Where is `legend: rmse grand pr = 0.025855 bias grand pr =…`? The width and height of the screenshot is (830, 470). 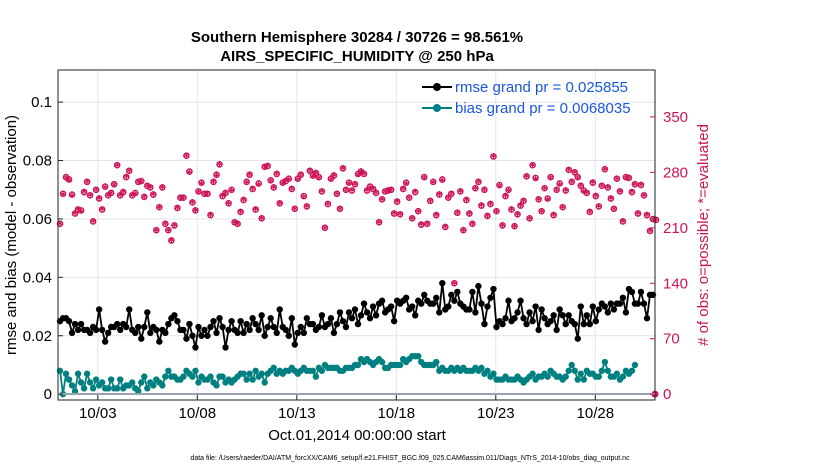 legend: rmse grand pr = 0.025855 bias grand pr =… is located at coordinates (526, 98).